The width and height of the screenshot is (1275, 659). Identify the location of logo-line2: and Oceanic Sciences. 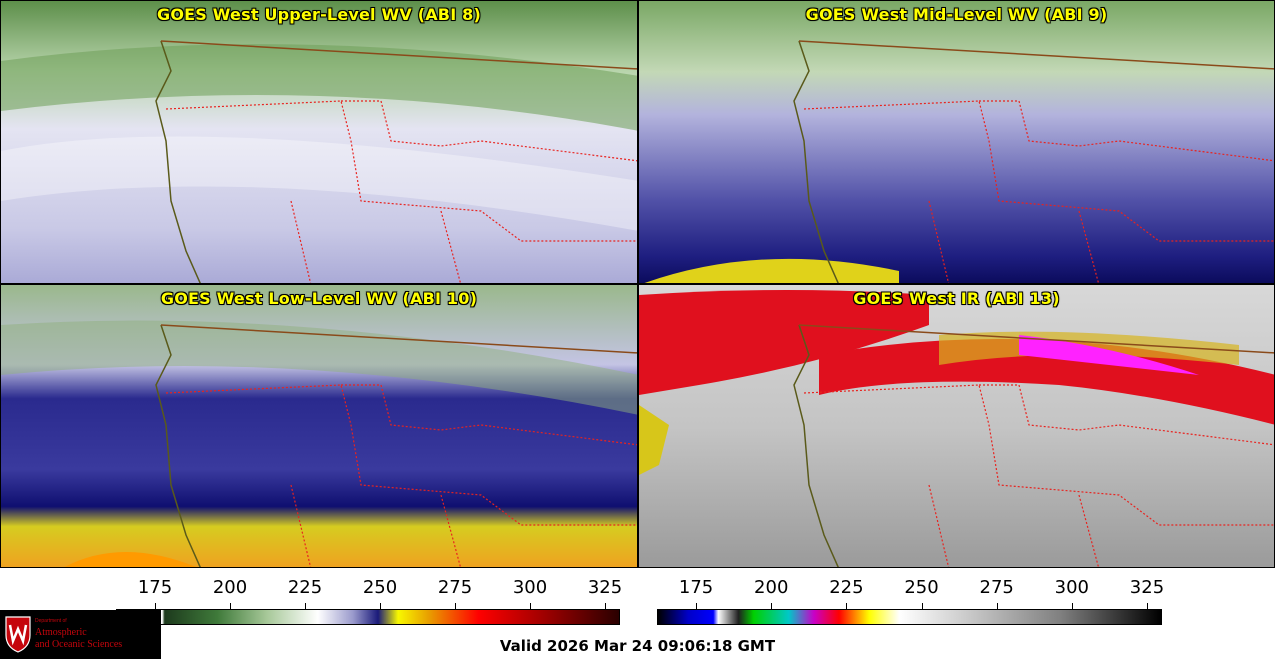
(79, 644).